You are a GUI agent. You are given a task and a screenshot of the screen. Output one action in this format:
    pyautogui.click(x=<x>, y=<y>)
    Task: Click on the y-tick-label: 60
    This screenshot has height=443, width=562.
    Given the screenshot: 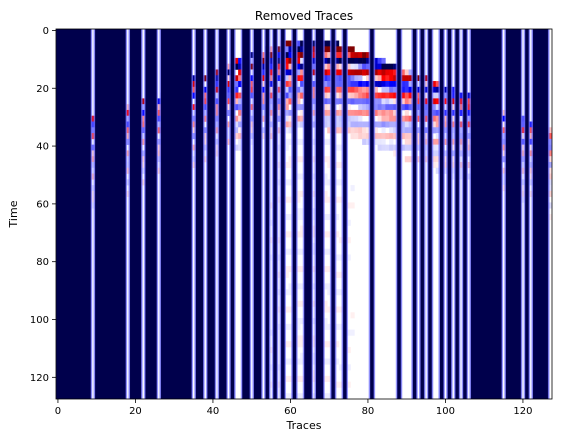 What is the action you would take?
    pyautogui.click(x=42, y=204)
    